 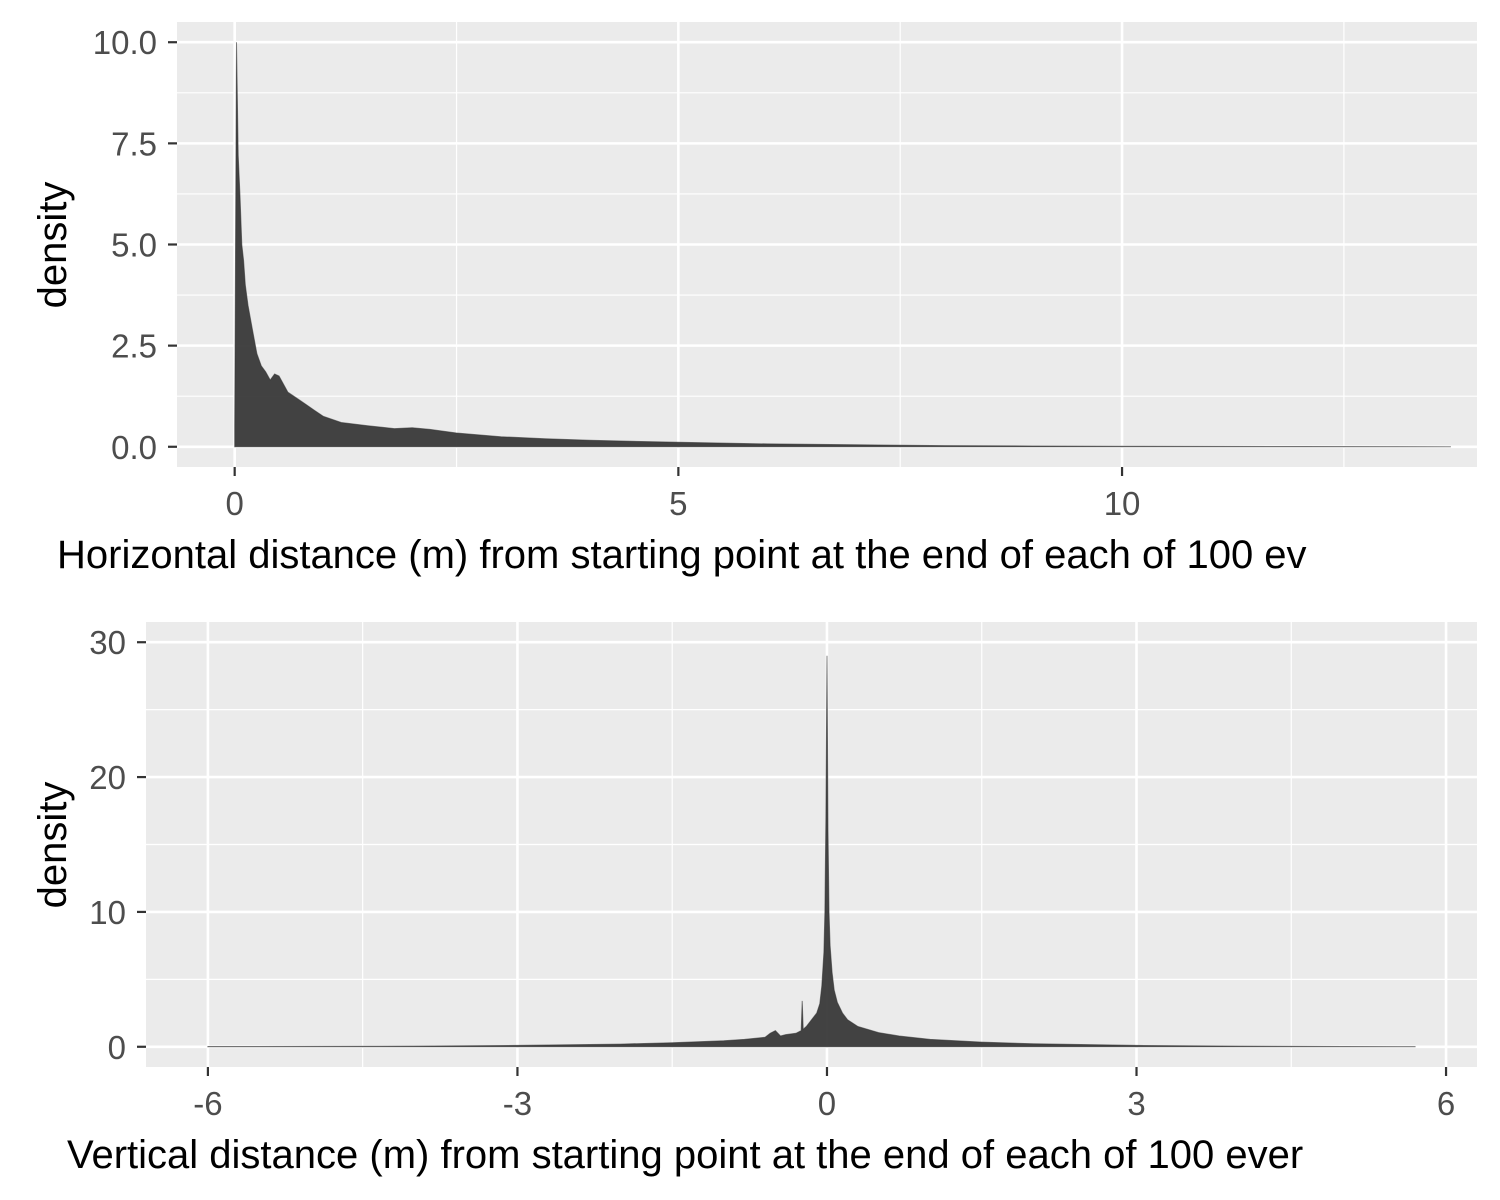 I want to click on y-axis: 0.0 2.5 5.0 7.5 10.0, so click(x=135, y=245).